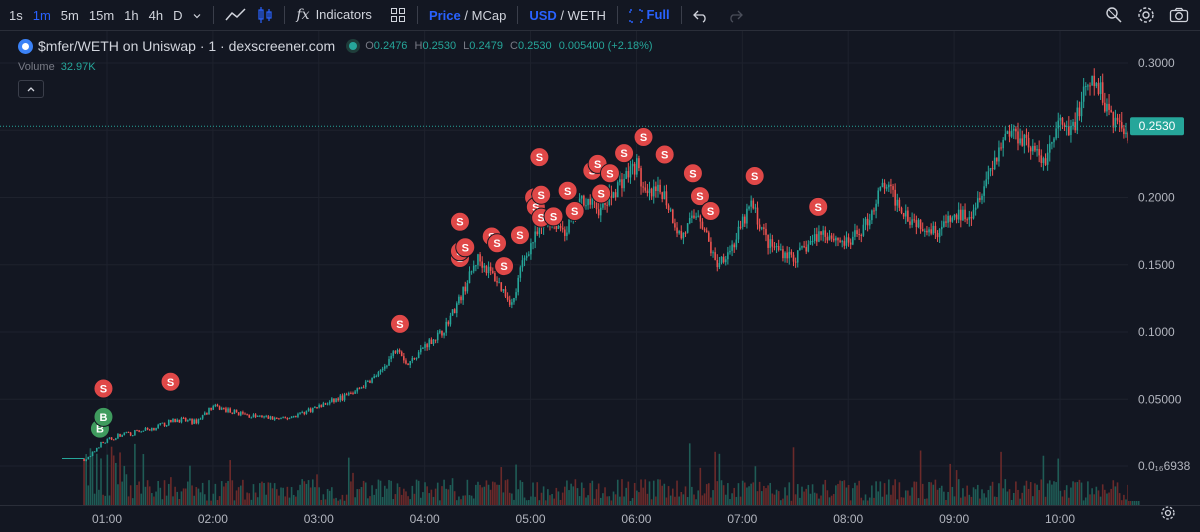 Image resolution: width=1200 pixels, height=532 pixels. What do you see at coordinates (467, 15) in the screenshot?
I see `price-mcap-toggle: Price / MCap` at bounding box center [467, 15].